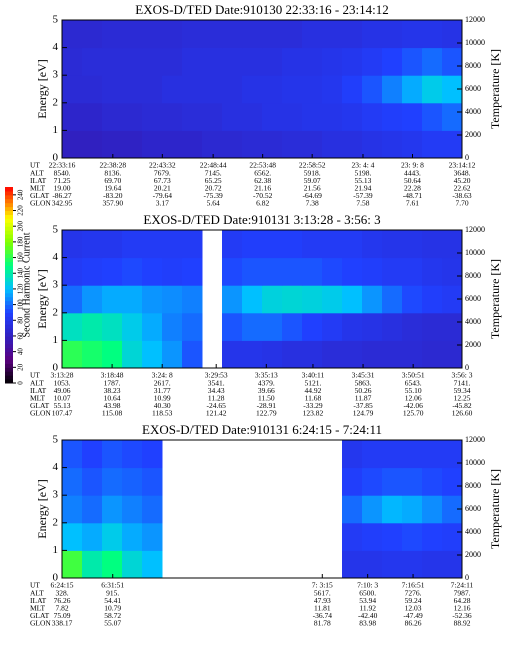 This screenshot has height=649, width=505. I want to click on ephemeris-value: 47.93, so click(322, 600).